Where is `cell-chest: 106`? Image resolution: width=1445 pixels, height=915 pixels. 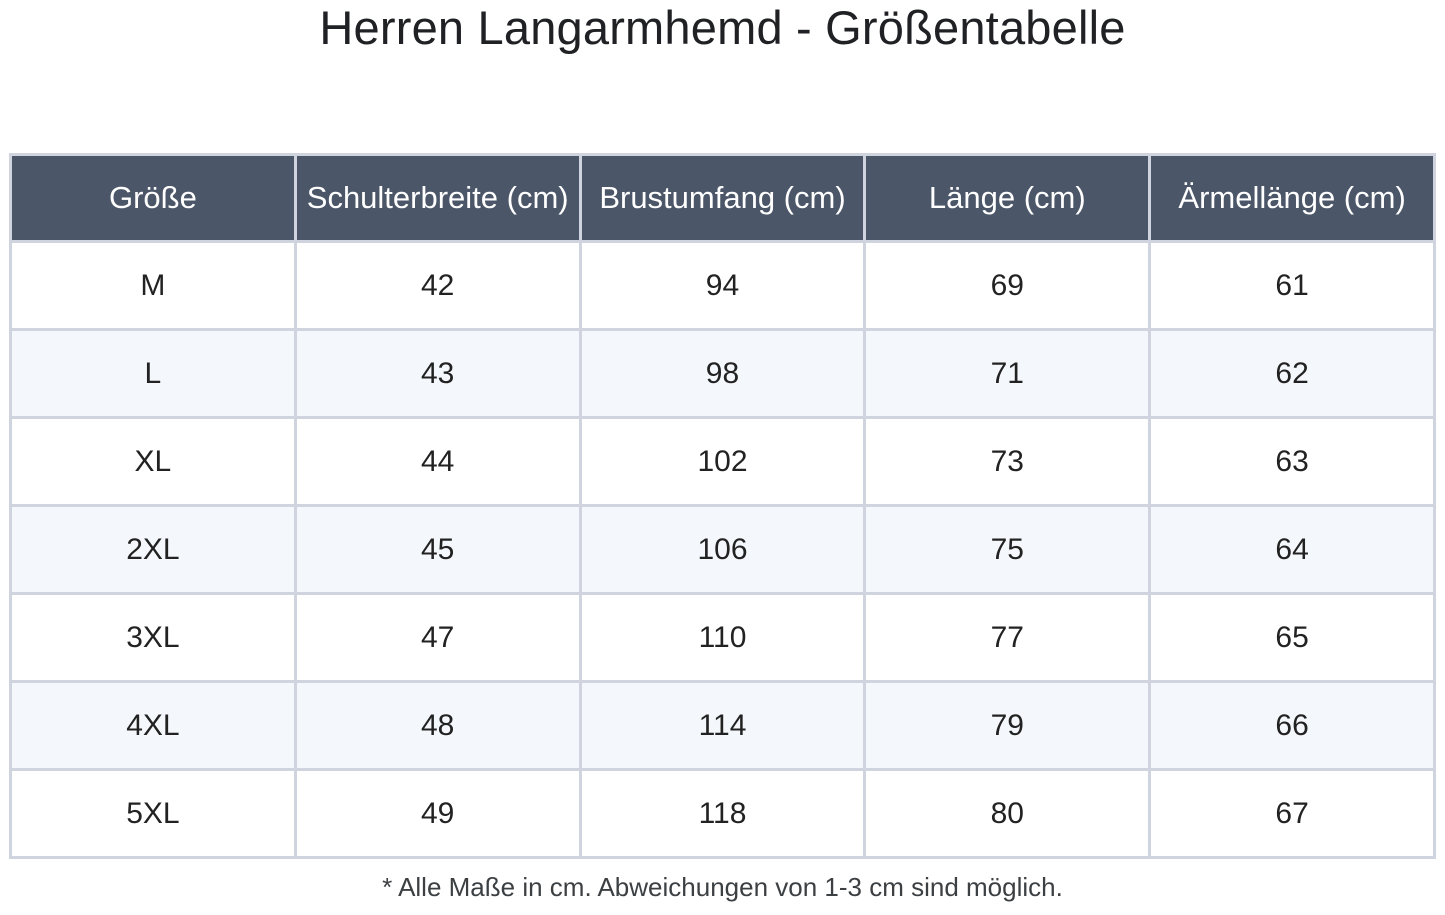 cell-chest: 106 is located at coordinates (722, 549).